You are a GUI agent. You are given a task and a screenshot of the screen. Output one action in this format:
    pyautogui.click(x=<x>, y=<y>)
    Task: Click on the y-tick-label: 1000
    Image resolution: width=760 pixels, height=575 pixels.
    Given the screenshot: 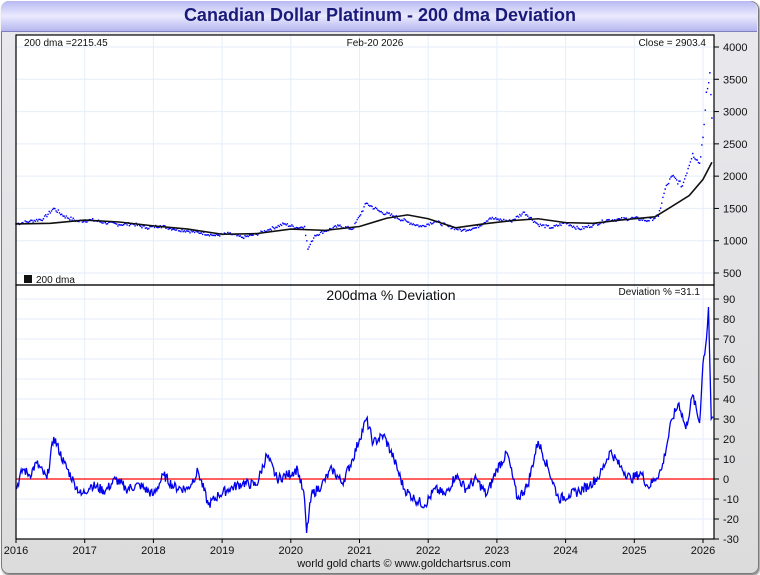 What is the action you would take?
    pyautogui.click(x=735, y=242)
    